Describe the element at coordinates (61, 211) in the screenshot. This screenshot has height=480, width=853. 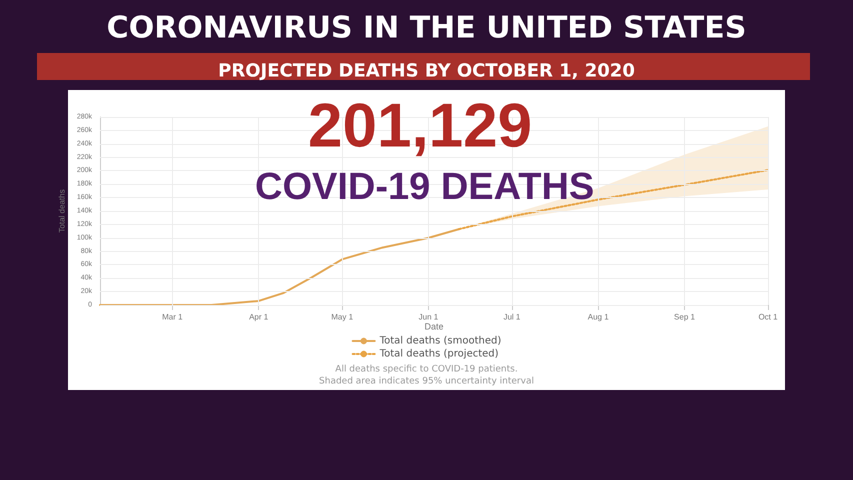
I see `y-axis-title: Total deaths` at that location.